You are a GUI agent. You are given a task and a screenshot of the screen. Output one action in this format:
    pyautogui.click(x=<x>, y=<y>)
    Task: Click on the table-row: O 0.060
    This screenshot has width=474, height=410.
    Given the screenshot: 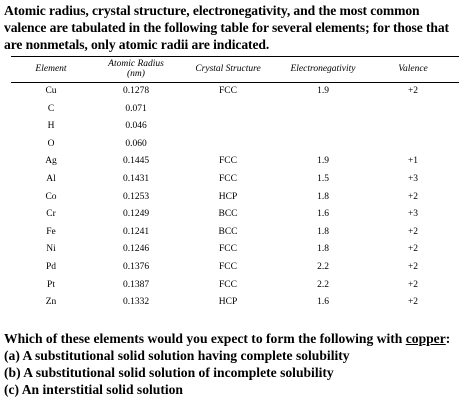 What is the action you would take?
    pyautogui.click(x=235, y=144)
    